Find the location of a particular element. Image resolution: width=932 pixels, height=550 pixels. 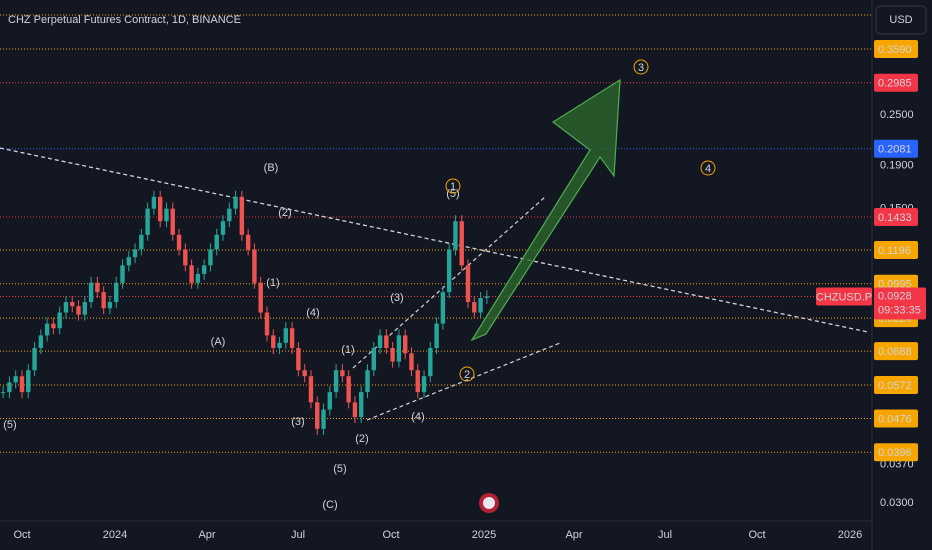

event-icon-flag is located at coordinates (489, 503).